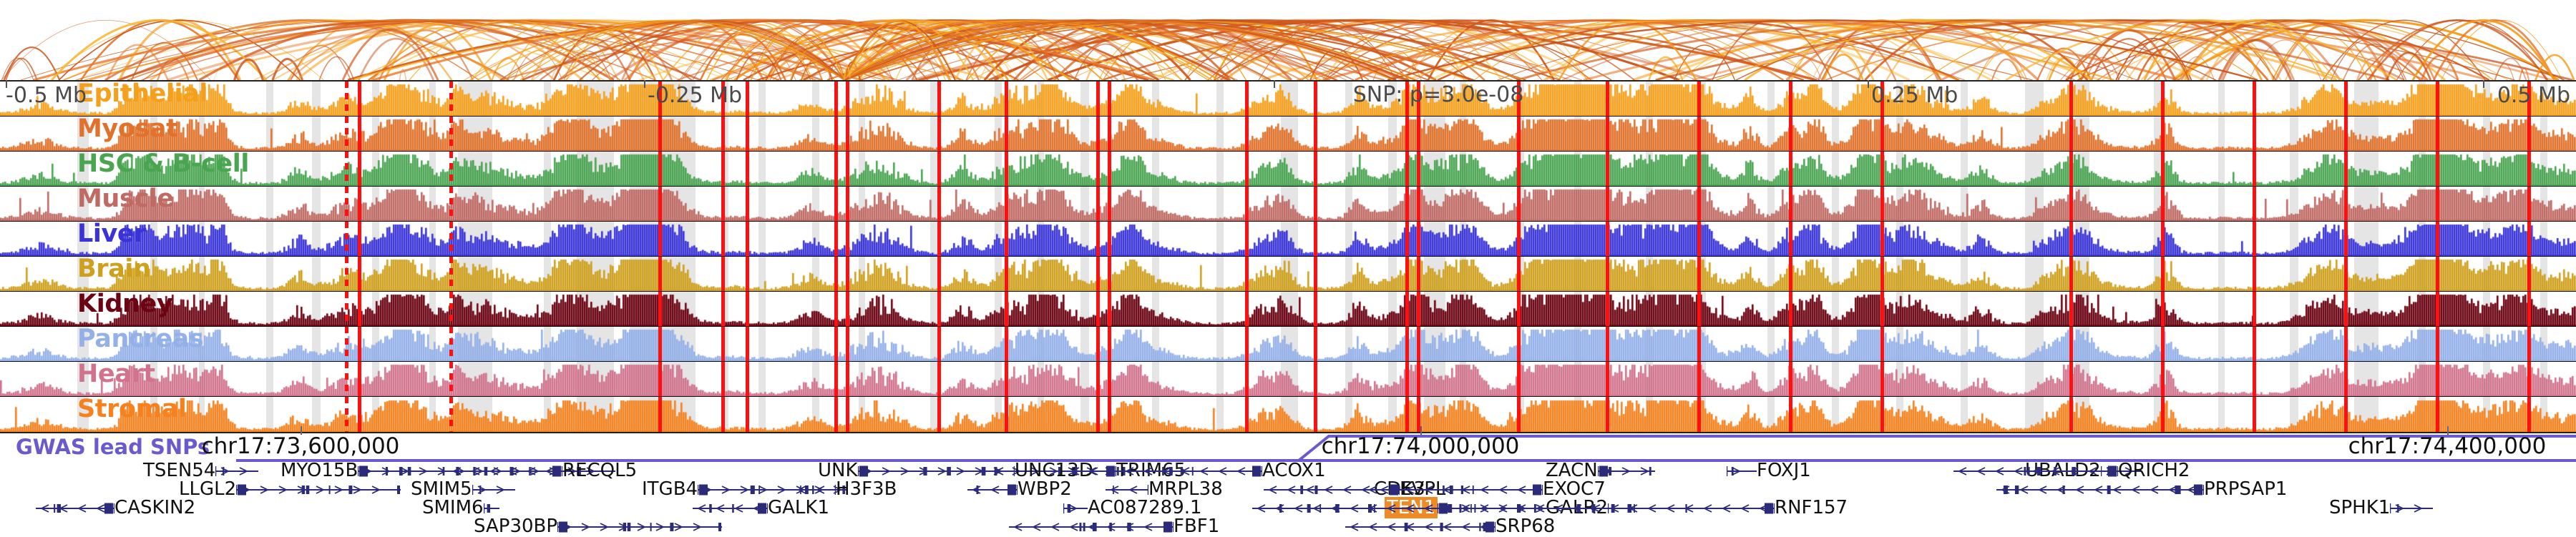 The height and width of the screenshot is (537, 2576). I want to click on gene-smim5: SMIM5, so click(463, 489).